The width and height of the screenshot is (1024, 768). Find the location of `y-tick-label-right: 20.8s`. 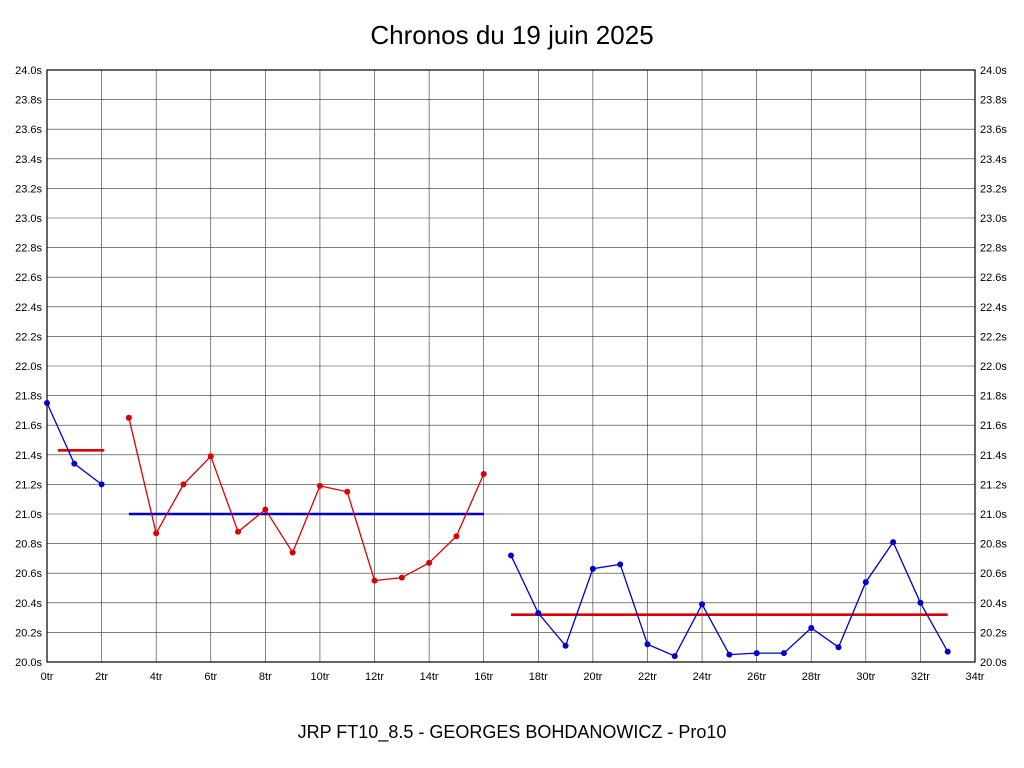

y-tick-label-right: 20.8s is located at coordinates (993, 545).